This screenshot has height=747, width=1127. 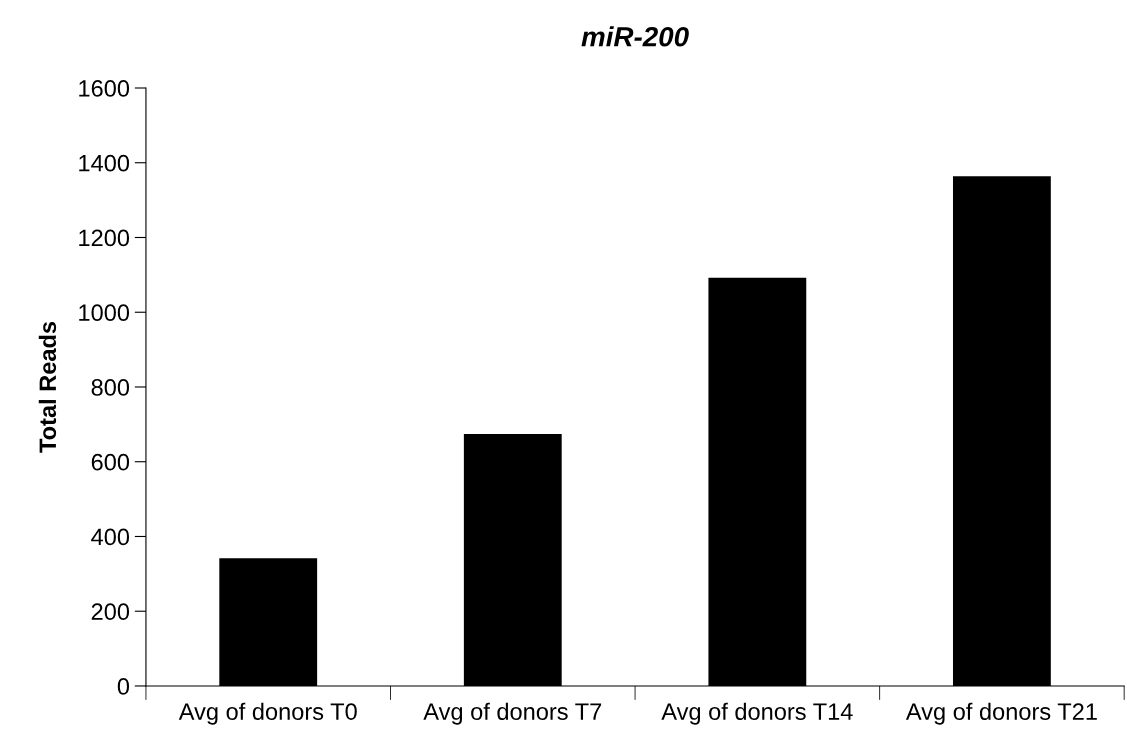 I want to click on y-tick-label: 1600, so click(x=104, y=88).